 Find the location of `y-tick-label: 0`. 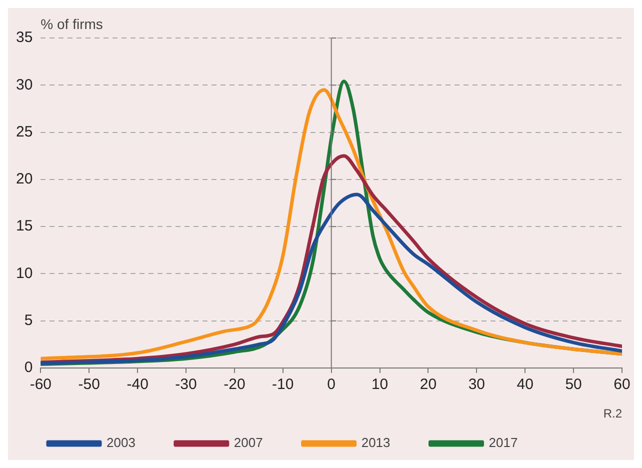

y-tick-label: 0 is located at coordinates (28, 367).